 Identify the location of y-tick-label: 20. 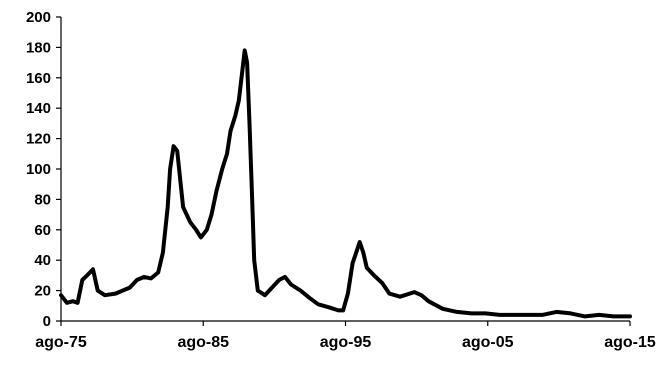
(42, 291).